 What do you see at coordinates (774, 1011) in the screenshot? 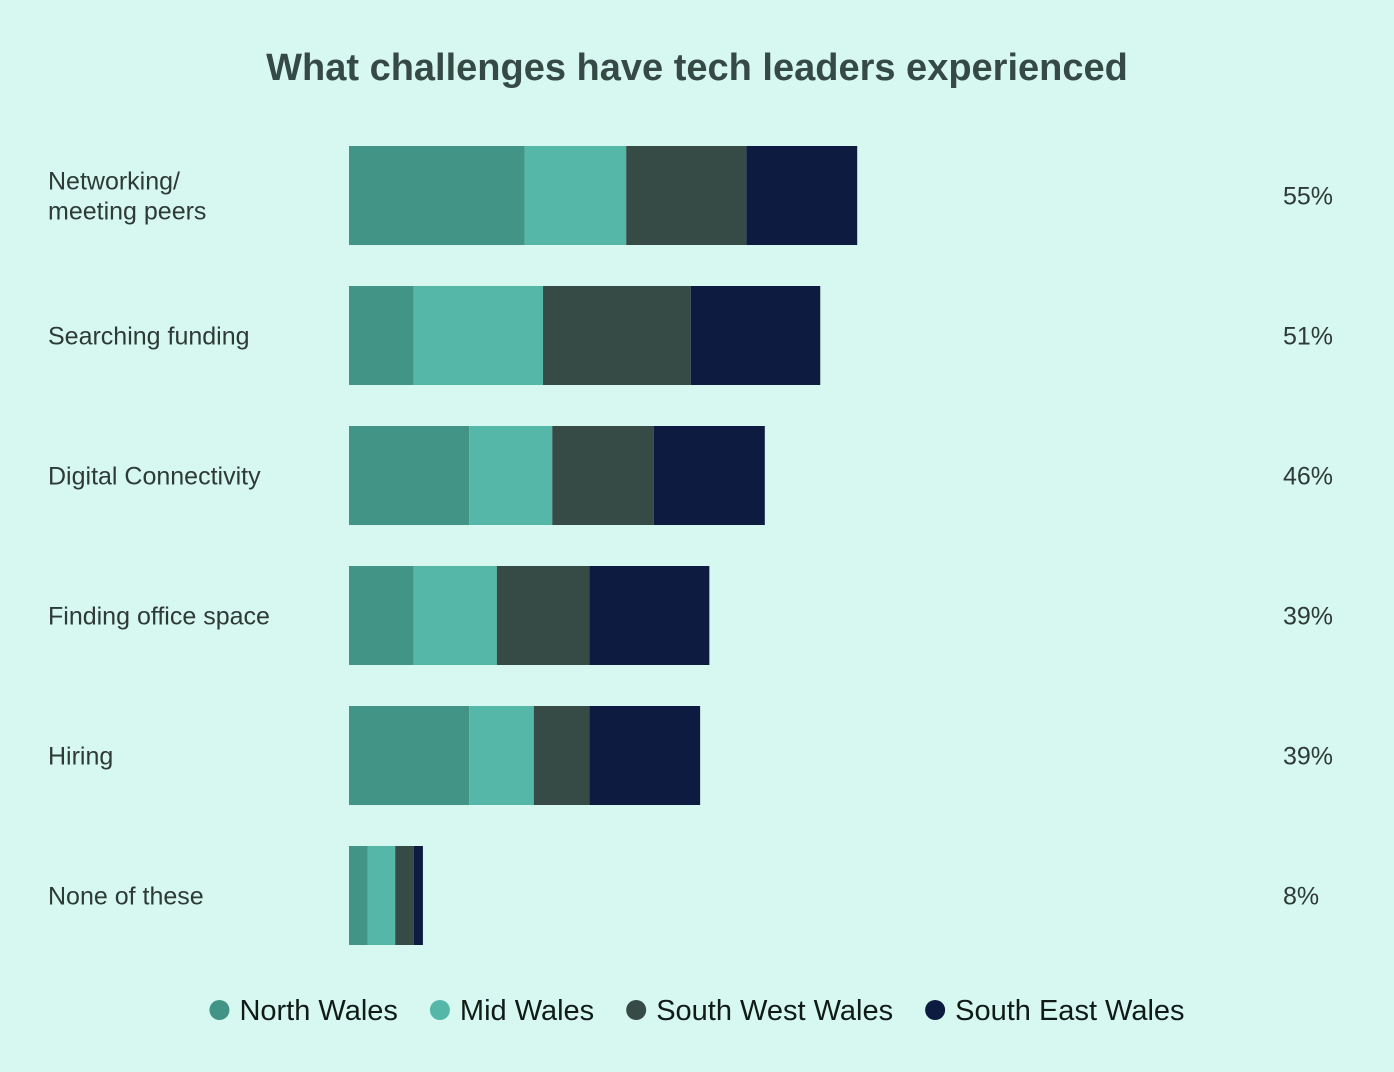
I see `legend-label-2: South West Wales` at bounding box center [774, 1011].